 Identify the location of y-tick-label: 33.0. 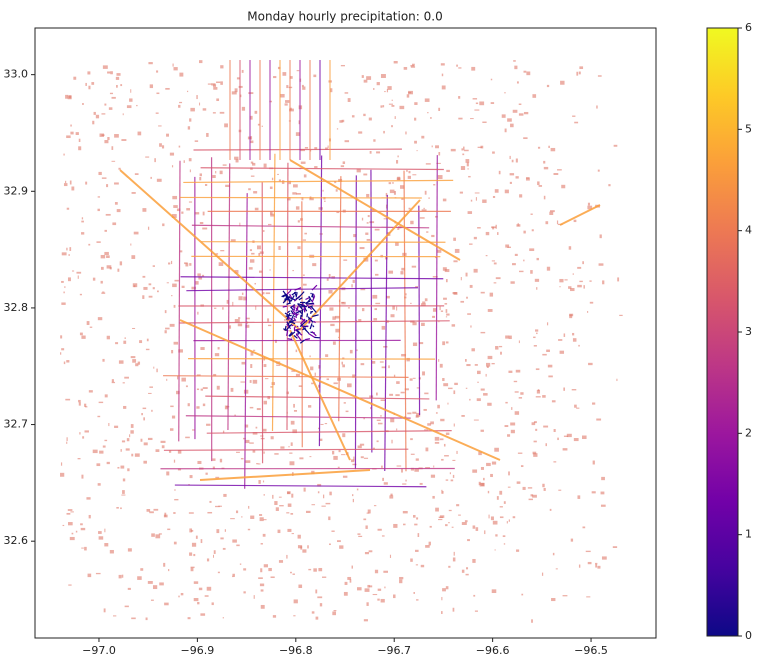
(16, 74).